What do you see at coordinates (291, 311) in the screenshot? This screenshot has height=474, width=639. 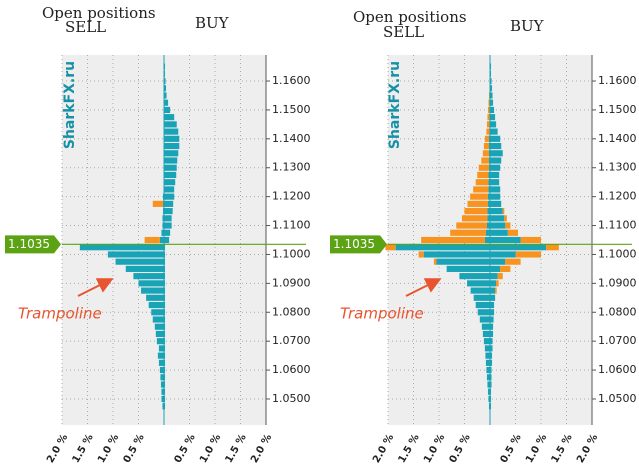 I see `y-tick-label: 1.0800` at bounding box center [291, 311].